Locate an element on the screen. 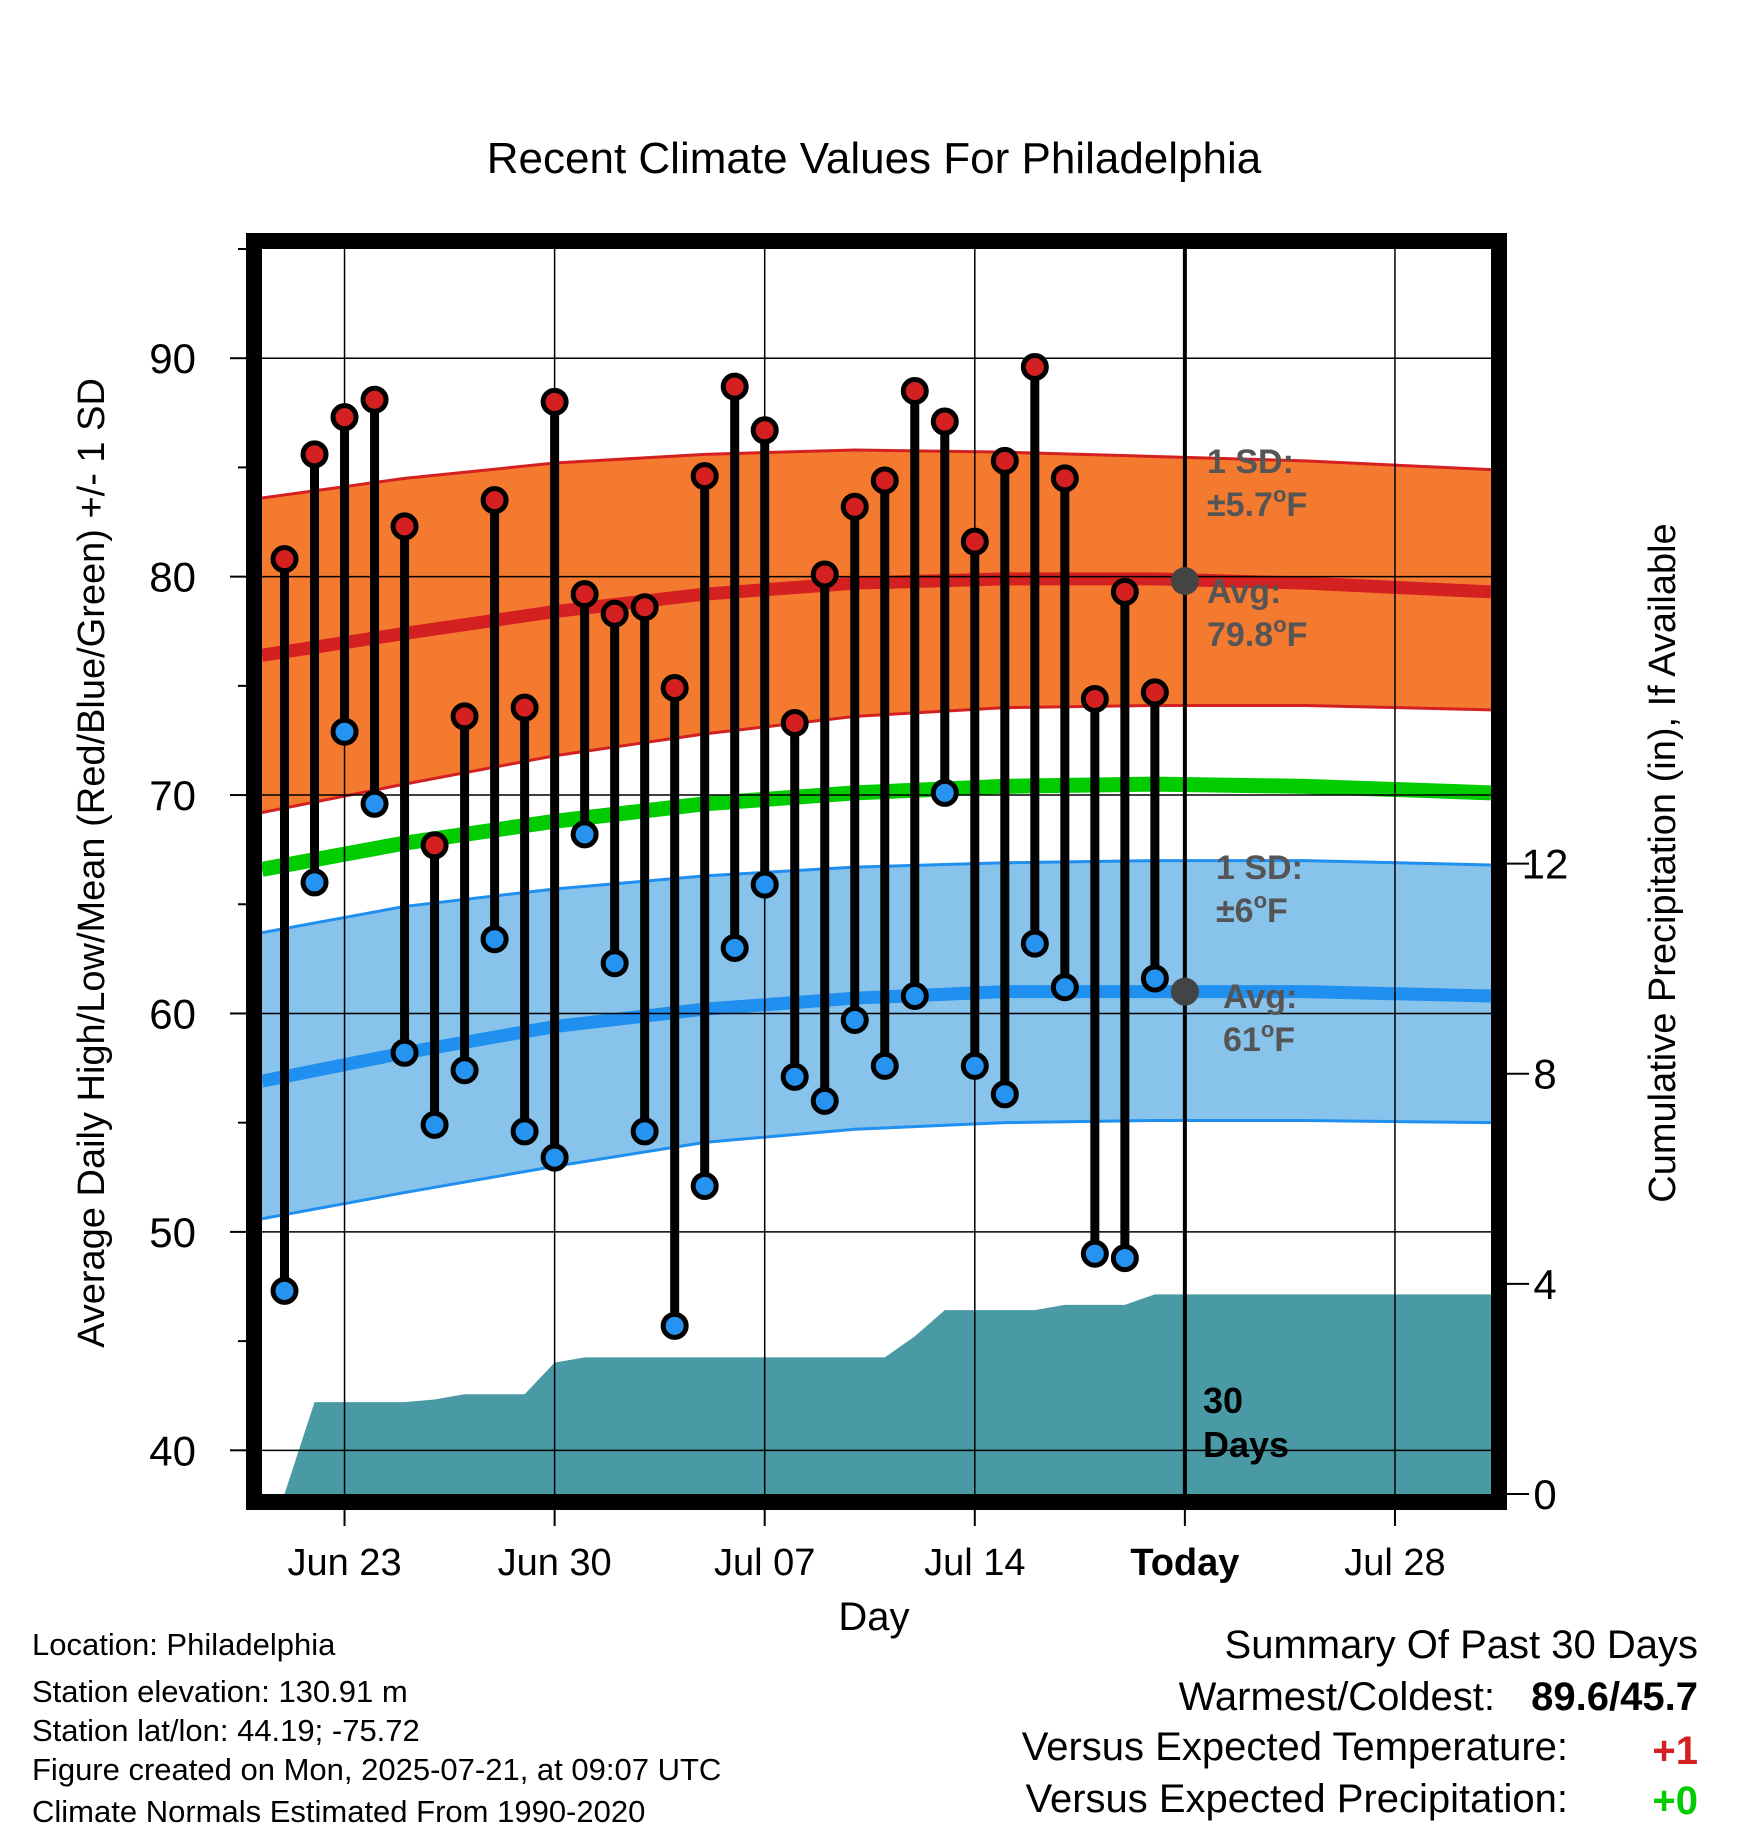 The image size is (1748, 1828). precipitation-area is located at coordinates (887, 1394).